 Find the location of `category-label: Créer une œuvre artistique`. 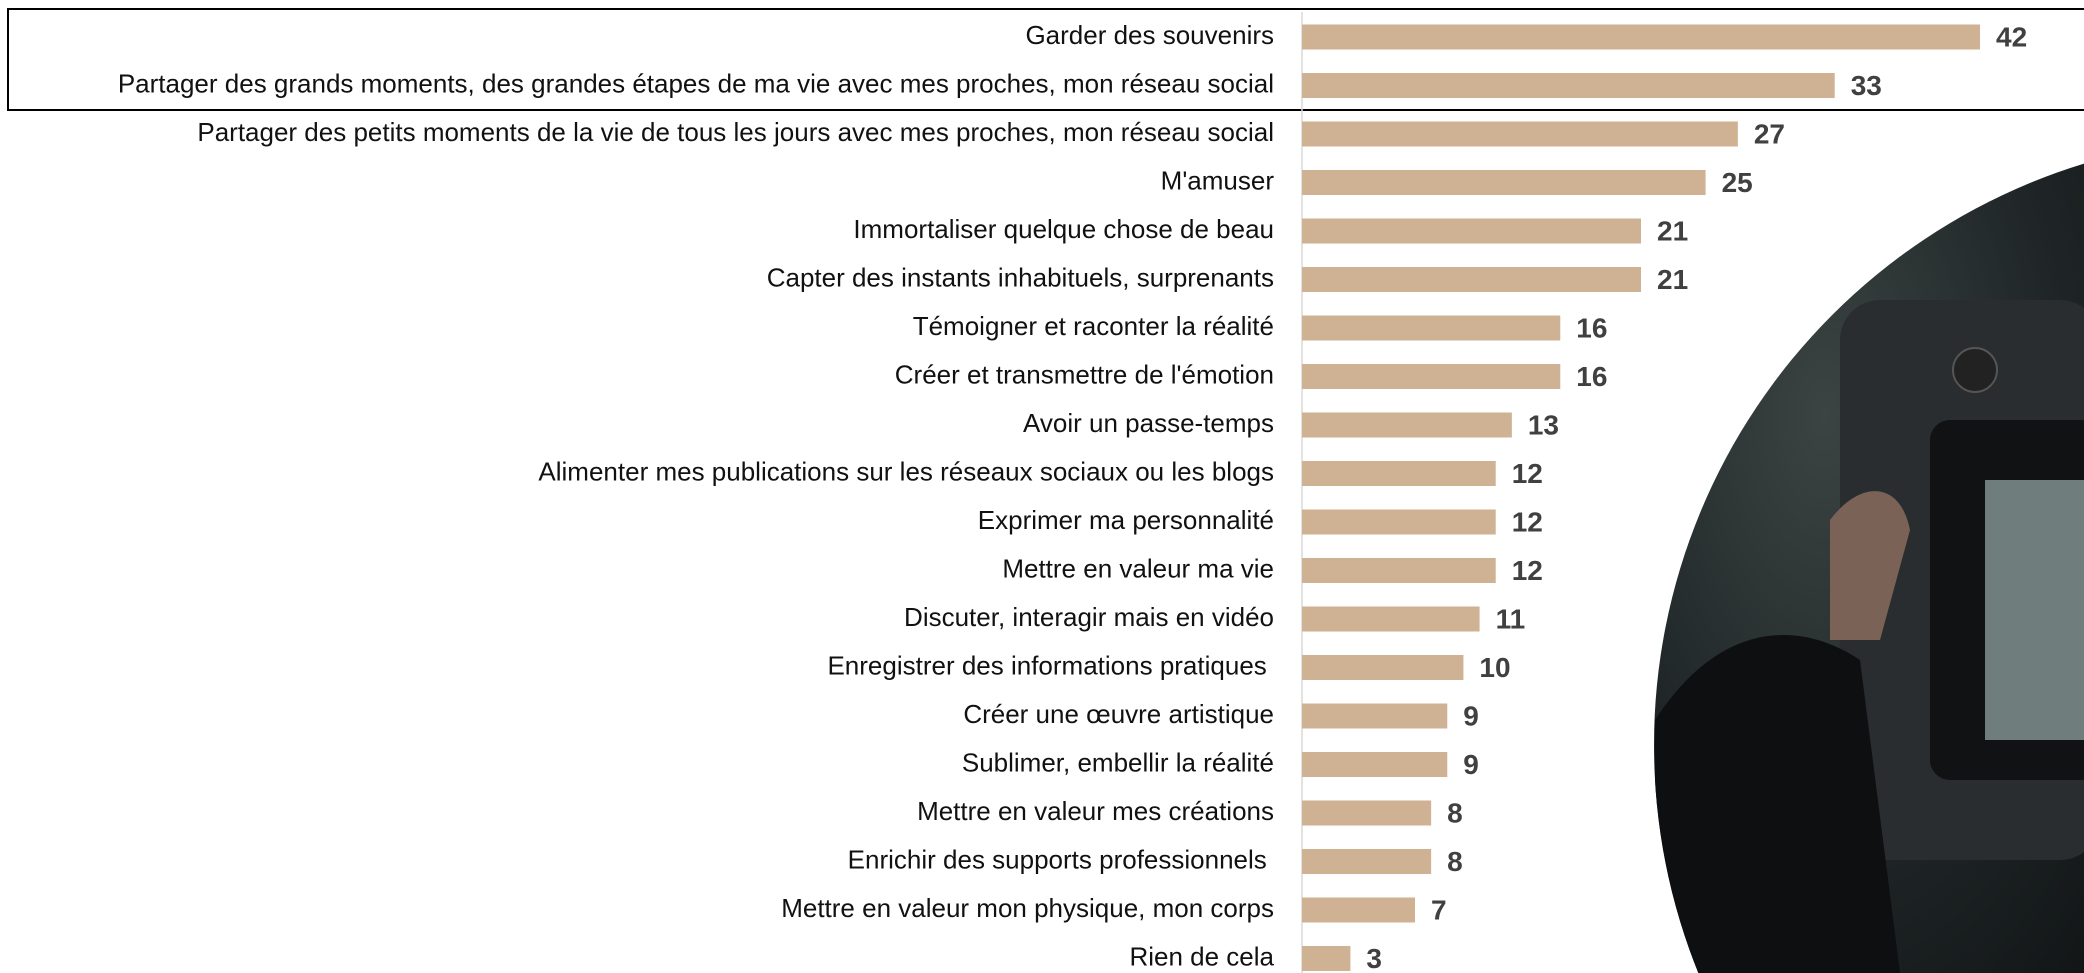

category-label: Créer une œuvre artistique is located at coordinates (1118, 714).